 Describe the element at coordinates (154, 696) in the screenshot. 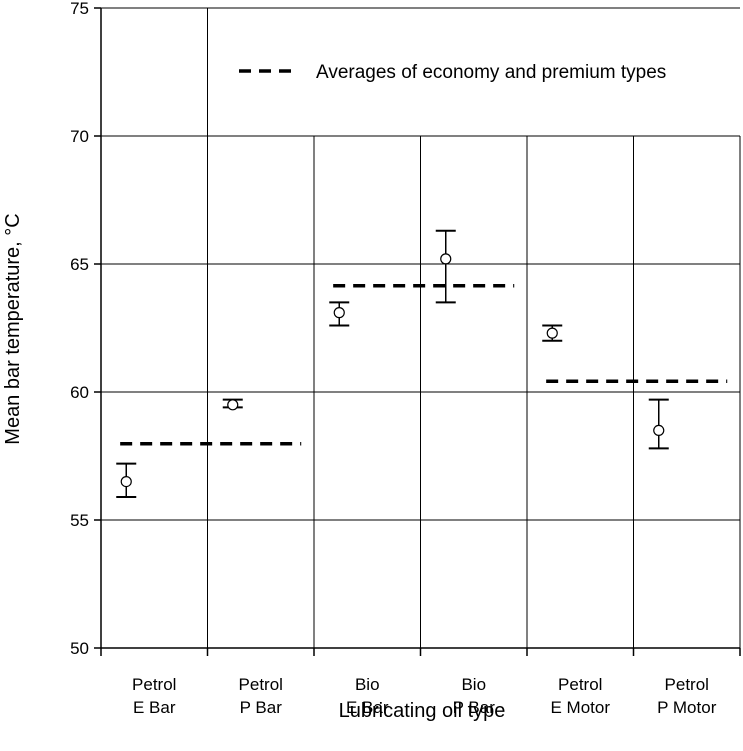

I see `x-tick-label: Petrol E Bar` at that location.